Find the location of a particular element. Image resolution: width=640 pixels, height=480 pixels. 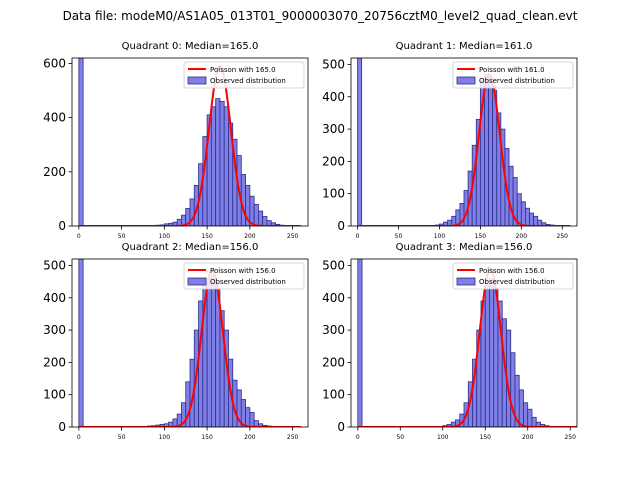

histogram-bars is located at coordinates (186, 142).